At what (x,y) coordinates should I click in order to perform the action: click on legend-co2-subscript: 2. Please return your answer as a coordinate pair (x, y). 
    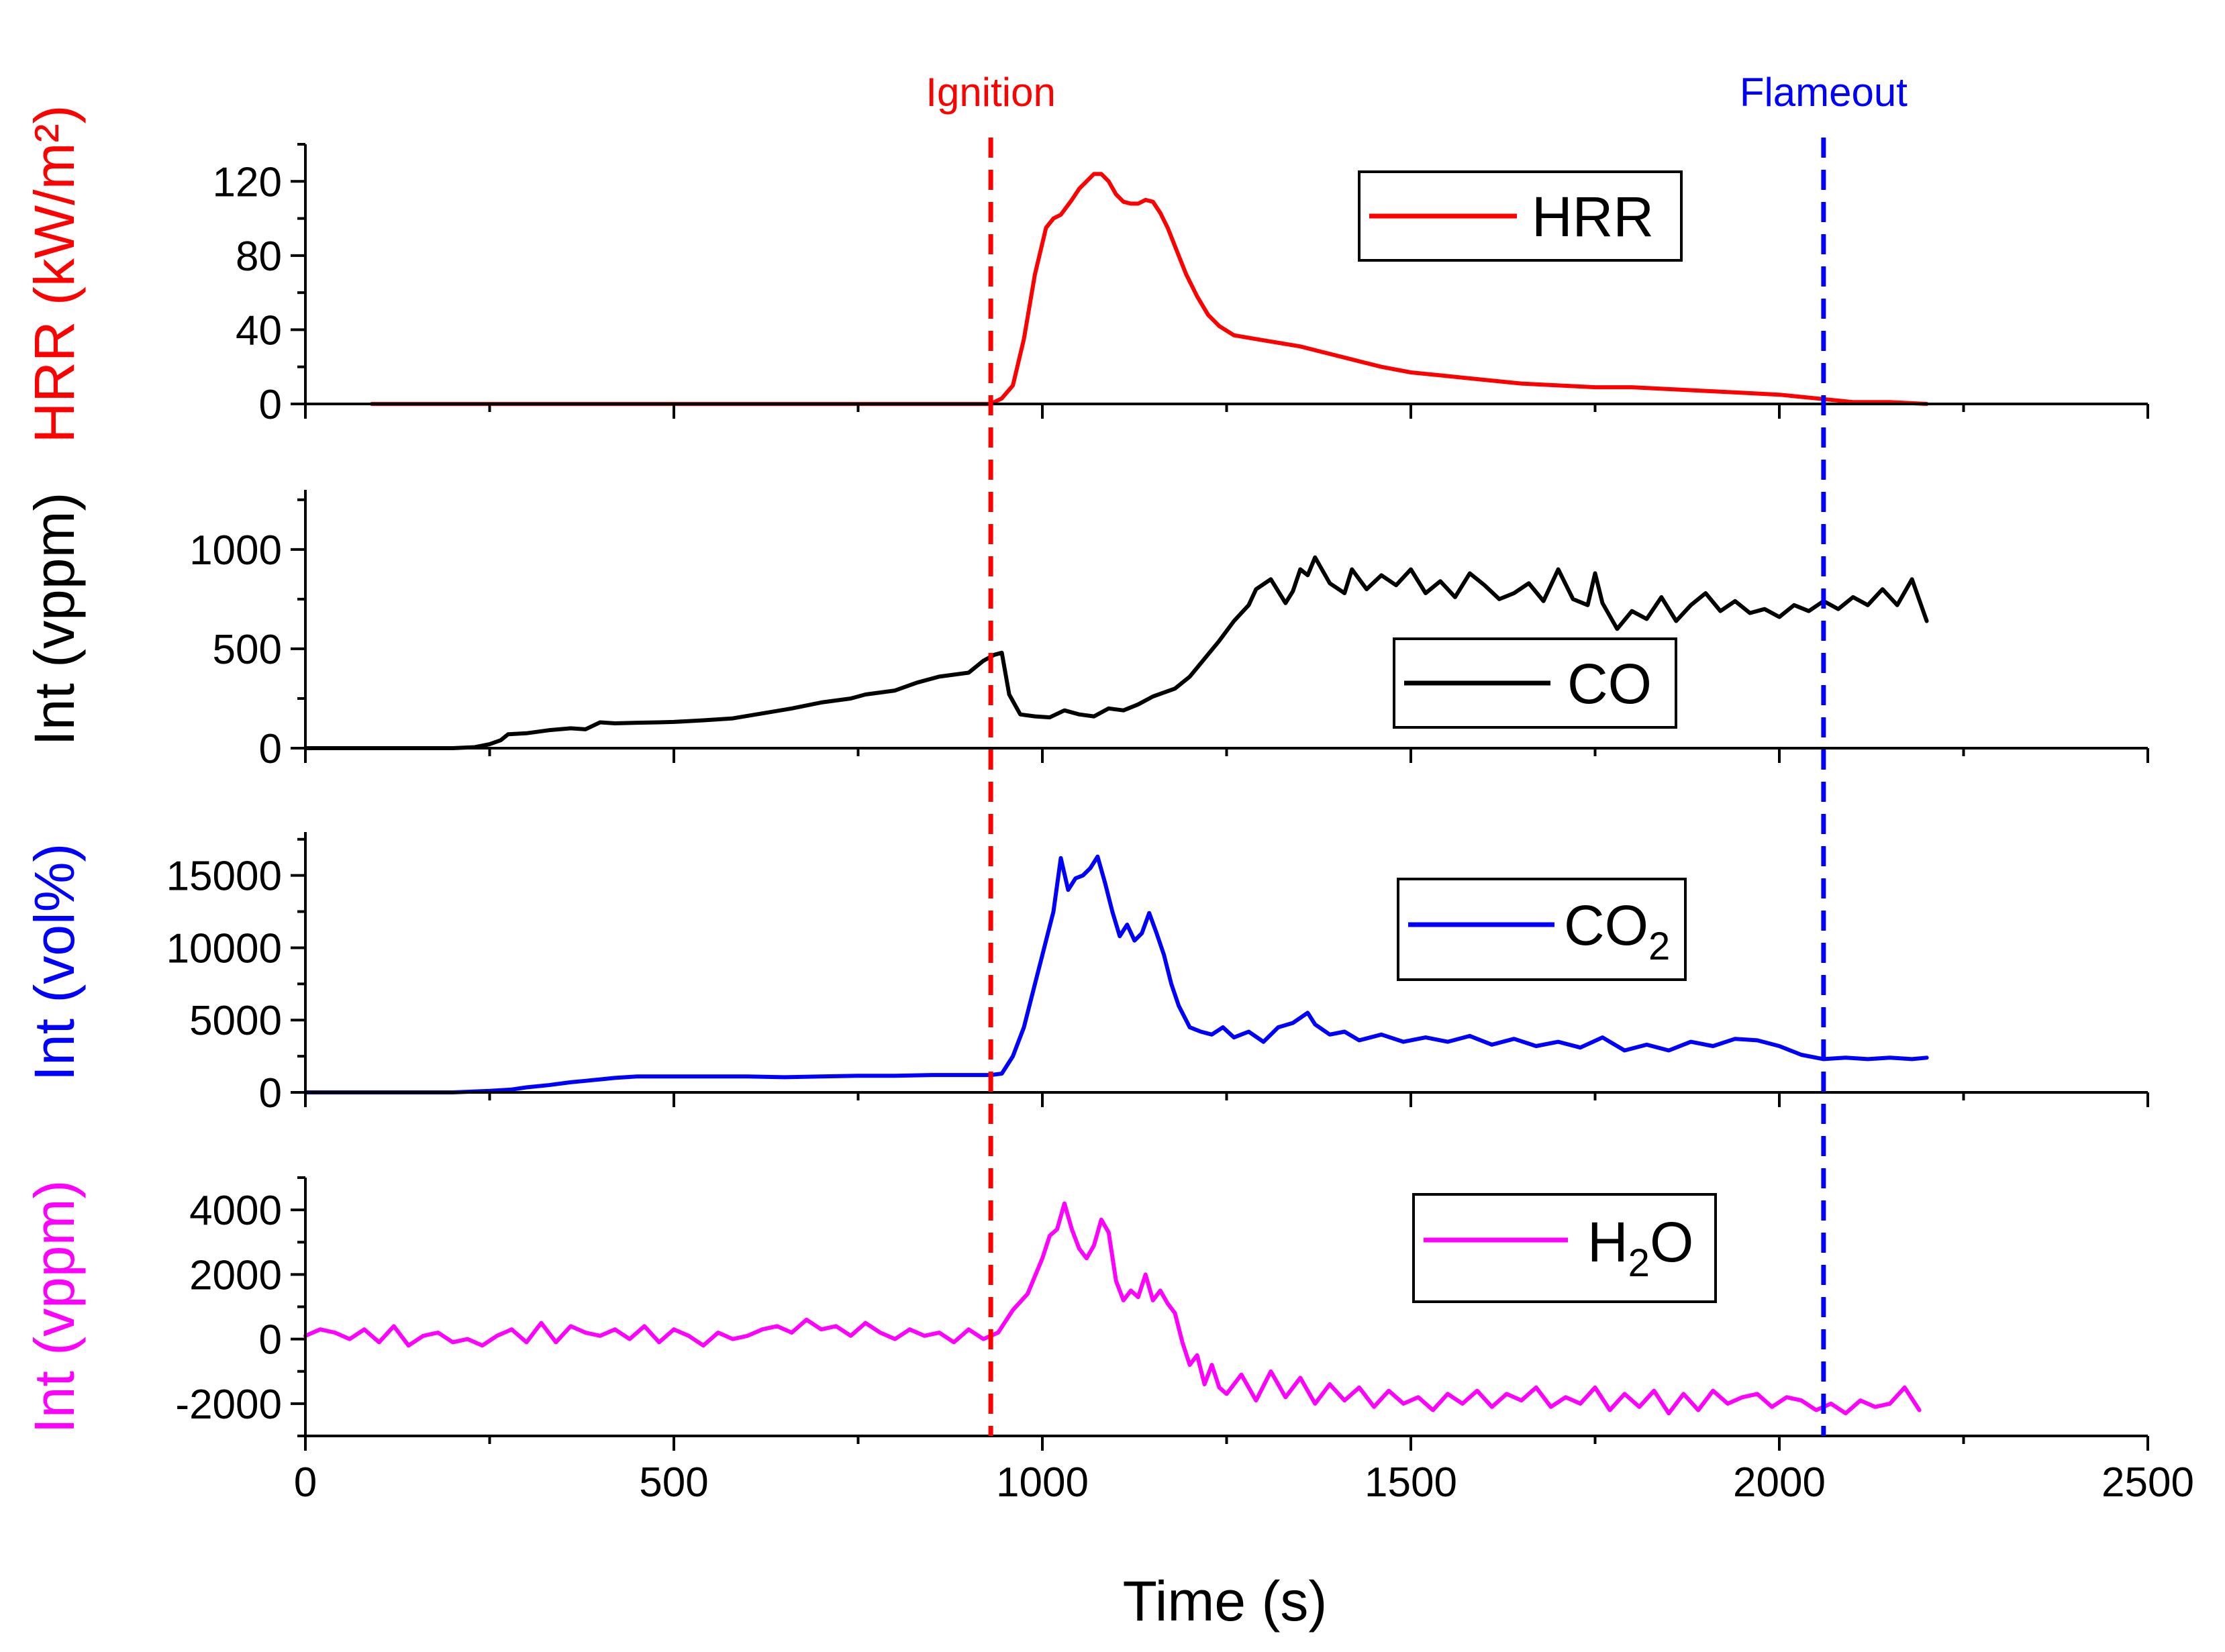
    Looking at the image, I should click on (1659, 946).